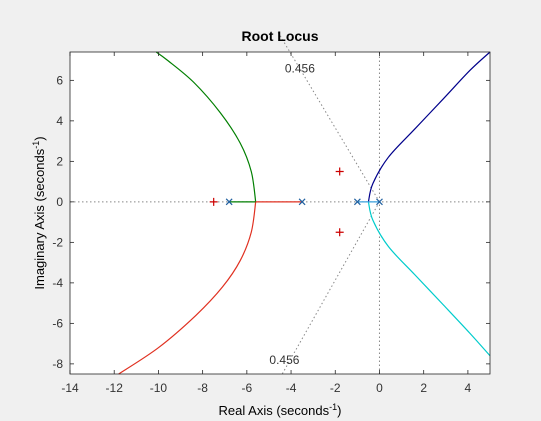 This screenshot has width=541, height=421. What do you see at coordinates (70, 388) in the screenshot?
I see `x-tick-label: -14` at bounding box center [70, 388].